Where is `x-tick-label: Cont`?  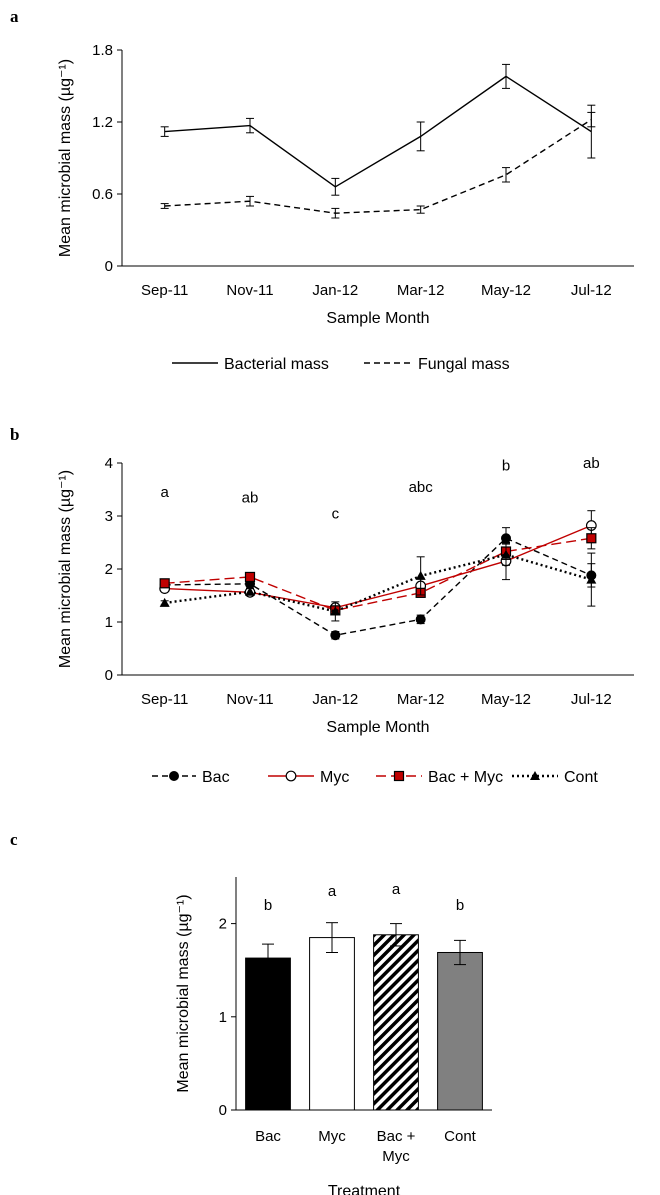 x-tick-label: Cont is located at coordinates (460, 1136).